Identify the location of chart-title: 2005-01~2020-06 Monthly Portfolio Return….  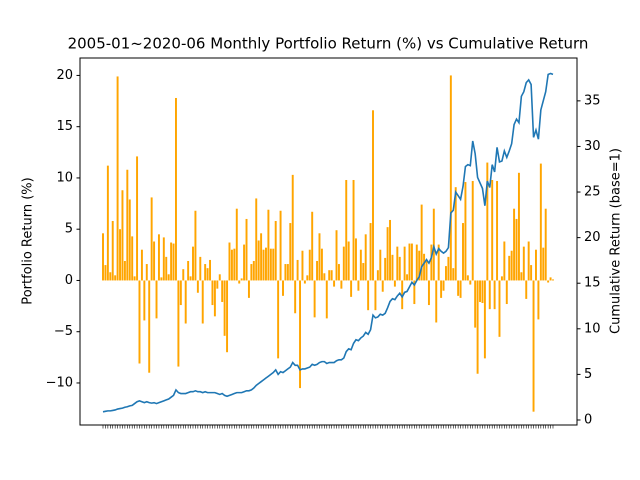
(328, 44).